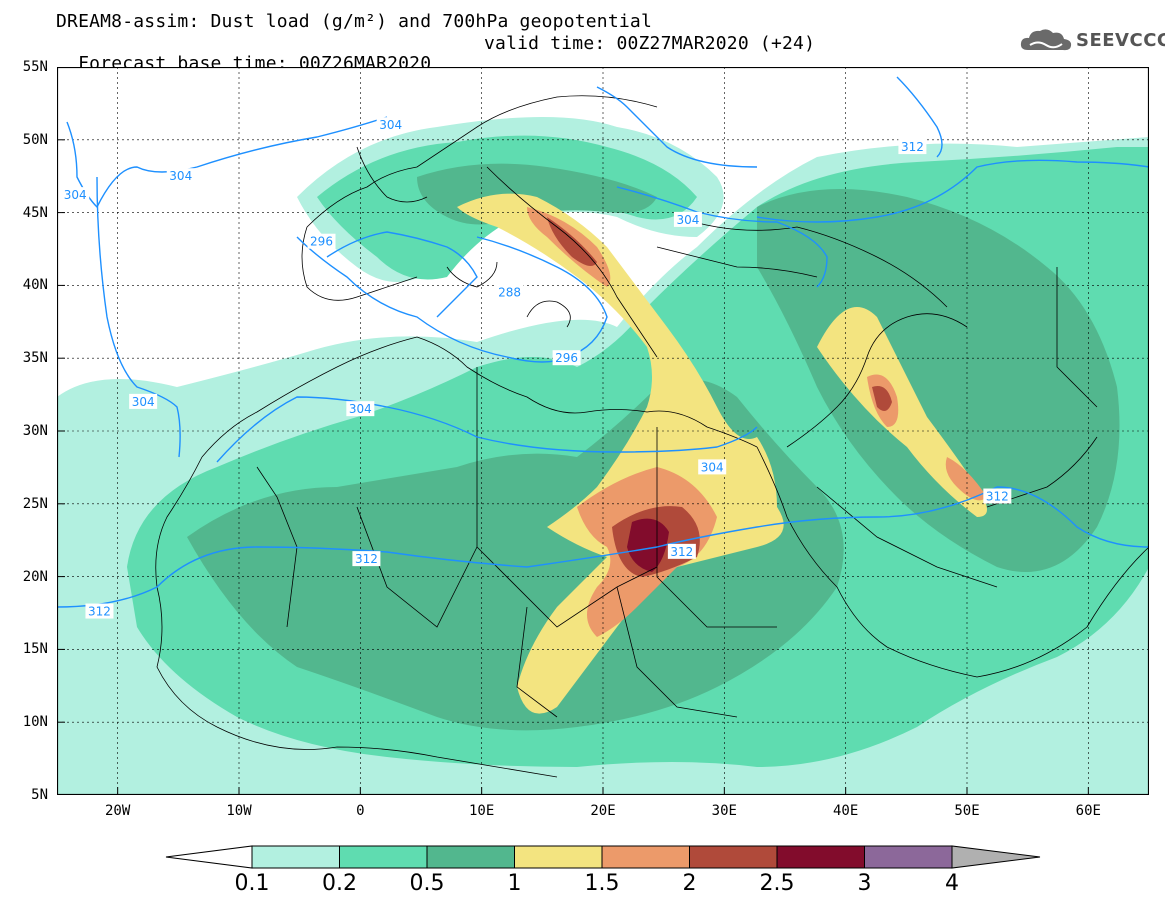  I want to click on lon-label: 60E, so click(1088, 811).